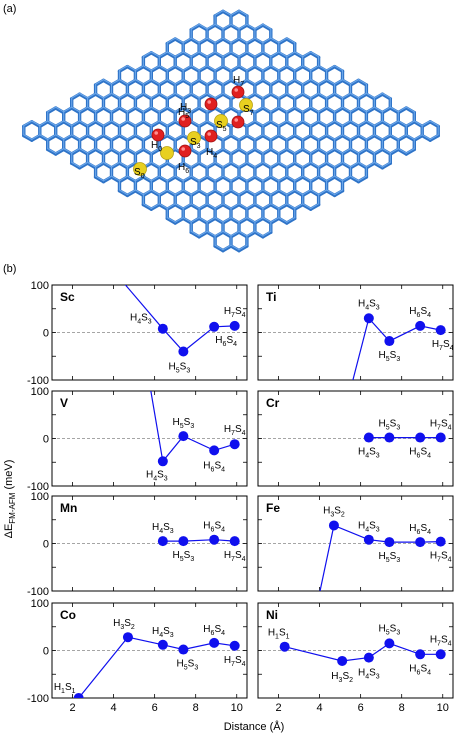 This screenshot has height=736, width=463. I want to click on adatom-label: H0, so click(156, 146).